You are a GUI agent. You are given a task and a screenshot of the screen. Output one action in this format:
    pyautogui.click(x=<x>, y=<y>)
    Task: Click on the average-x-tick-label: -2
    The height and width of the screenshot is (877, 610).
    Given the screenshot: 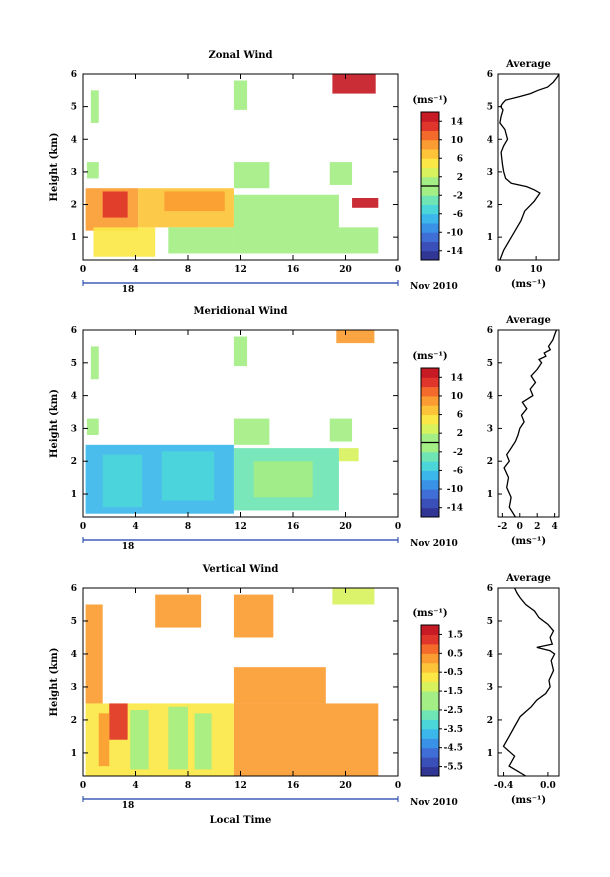 What is the action you would take?
    pyautogui.click(x=502, y=527)
    